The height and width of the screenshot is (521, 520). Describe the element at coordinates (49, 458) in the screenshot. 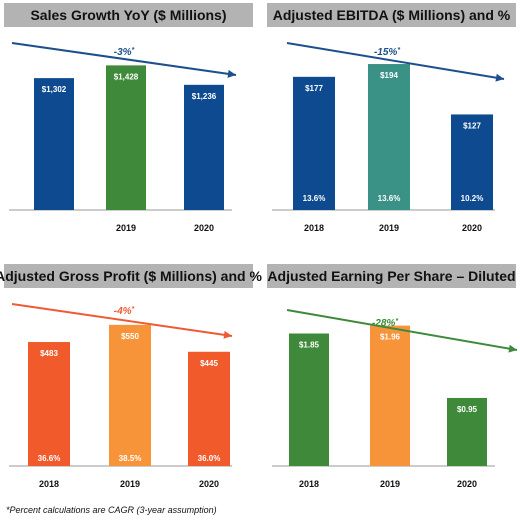

I see `bar-percent-label: 36.6%` at that location.